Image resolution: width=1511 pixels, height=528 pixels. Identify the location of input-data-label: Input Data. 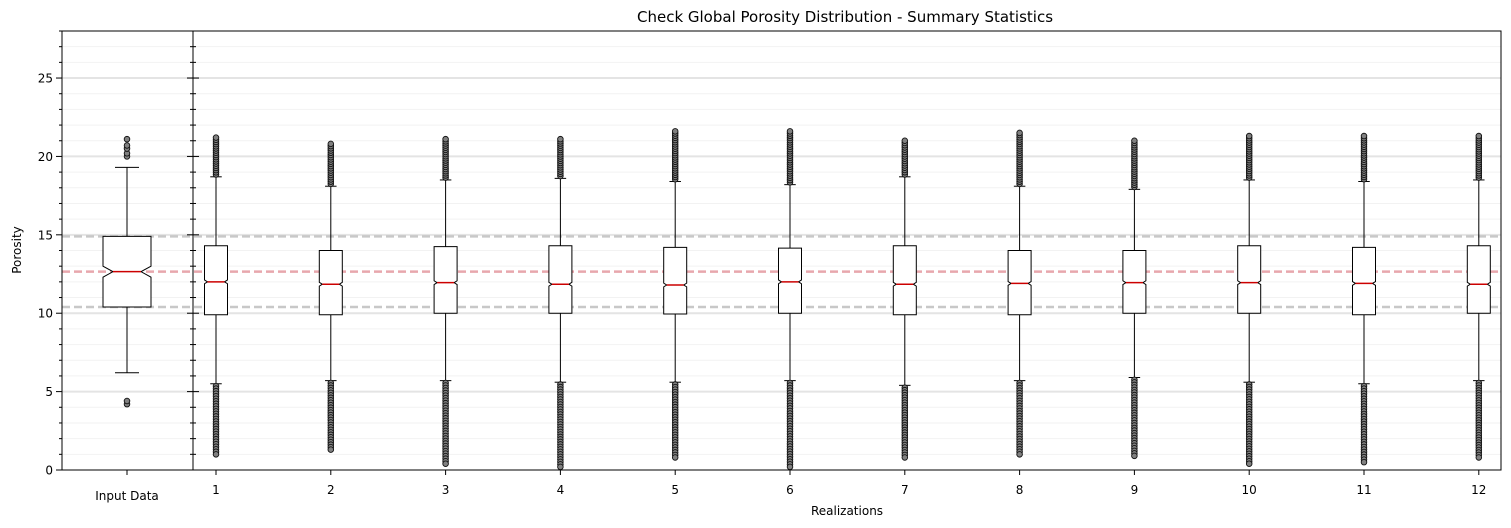
(127, 496).